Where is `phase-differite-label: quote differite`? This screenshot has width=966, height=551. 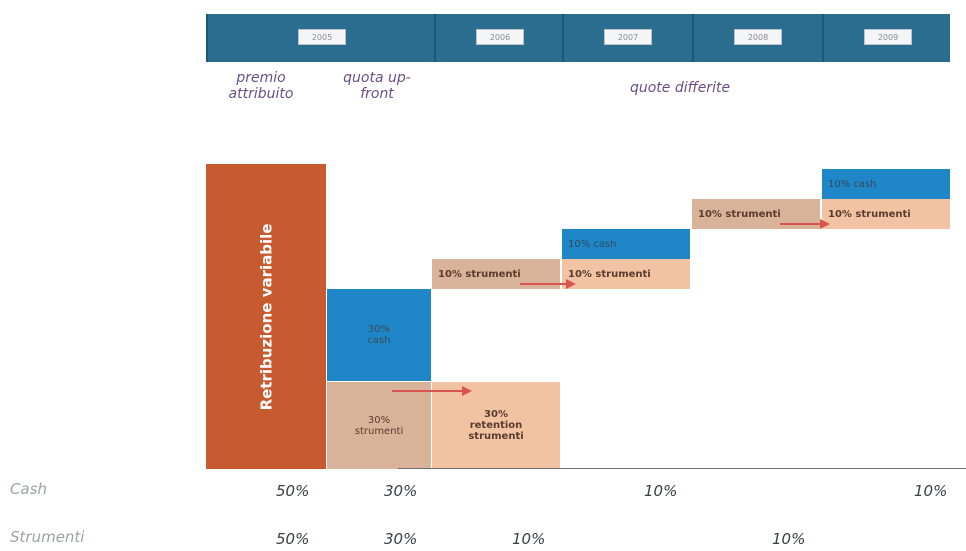 phase-differite-label: quote differite is located at coordinates (680, 88).